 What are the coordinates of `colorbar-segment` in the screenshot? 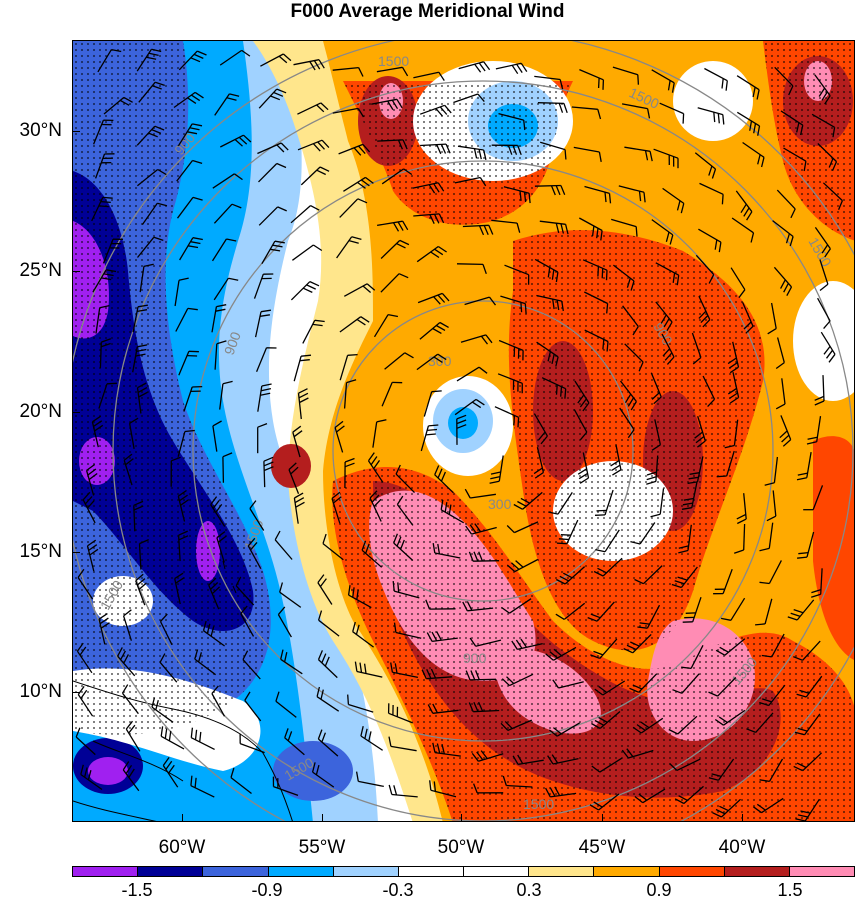 It's located at (431, 871).